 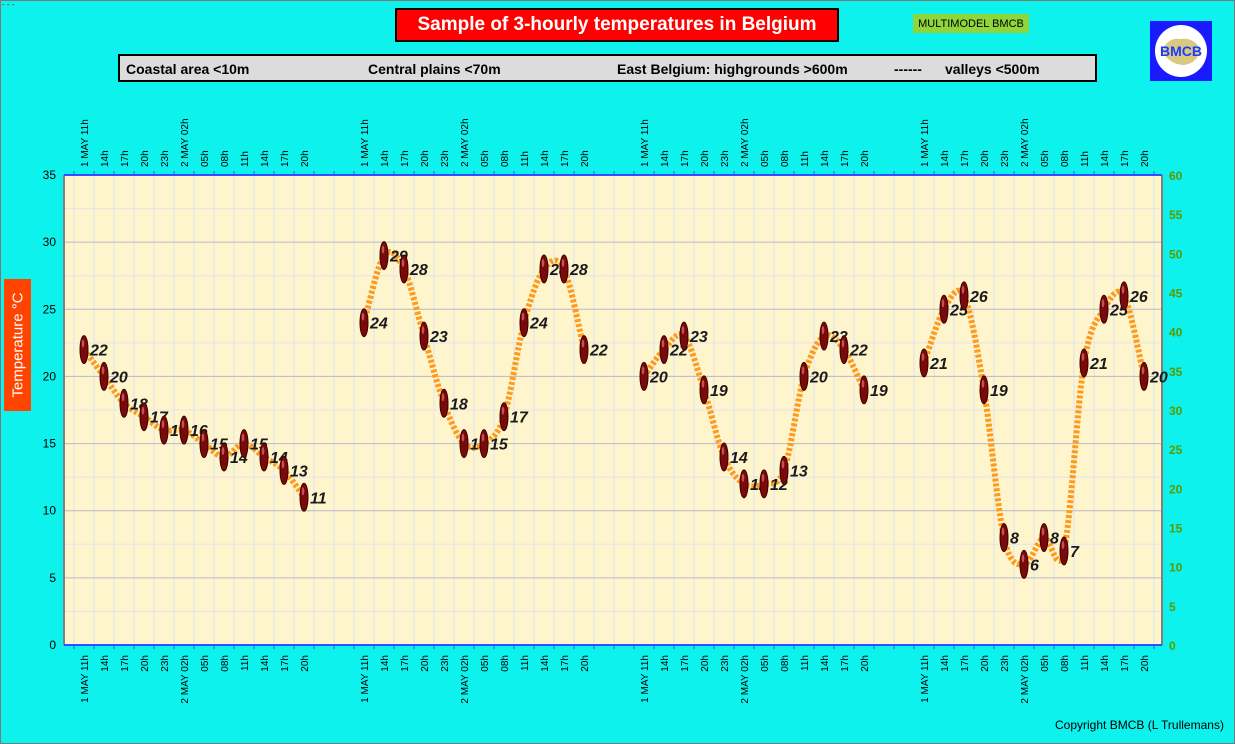 What do you see at coordinates (519, 418) in the screenshot?
I see `data-label: 17` at bounding box center [519, 418].